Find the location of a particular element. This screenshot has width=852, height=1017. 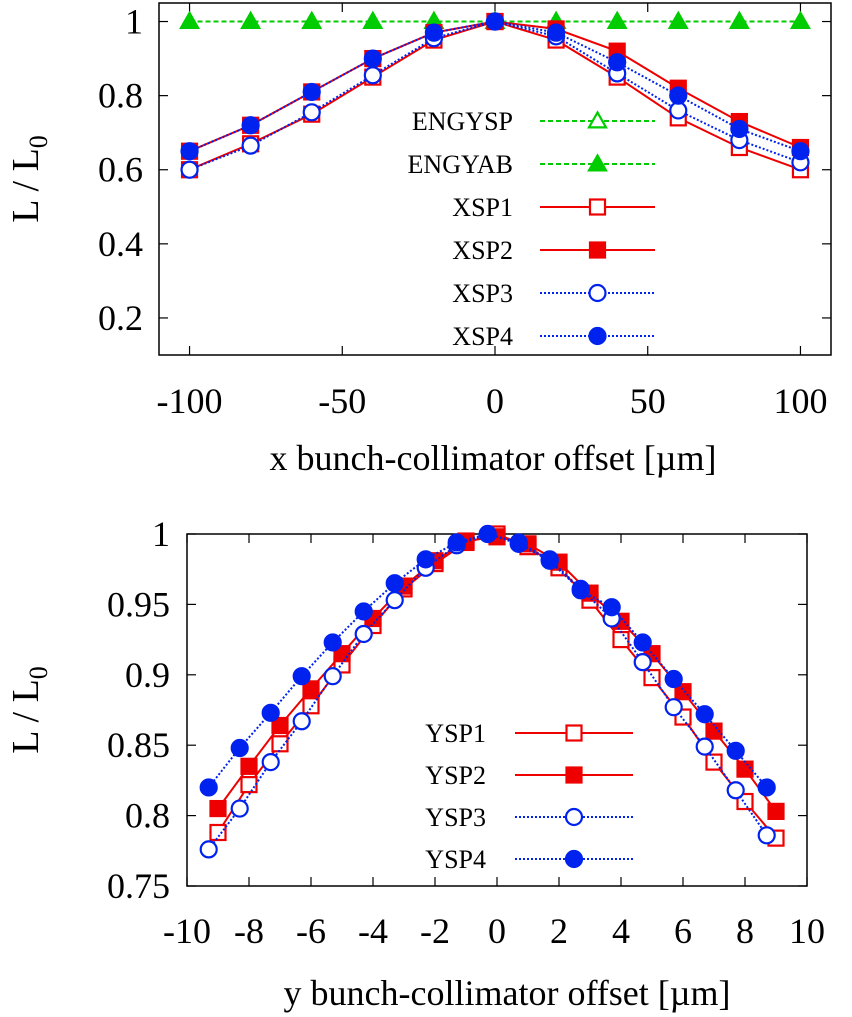

x-tick-label: 8 is located at coordinates (745, 931).